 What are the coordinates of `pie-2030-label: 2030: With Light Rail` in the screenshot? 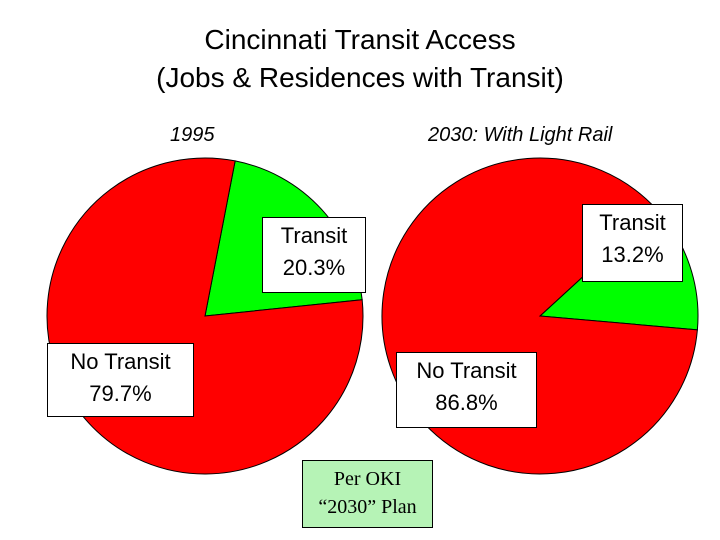 It's located at (520, 135).